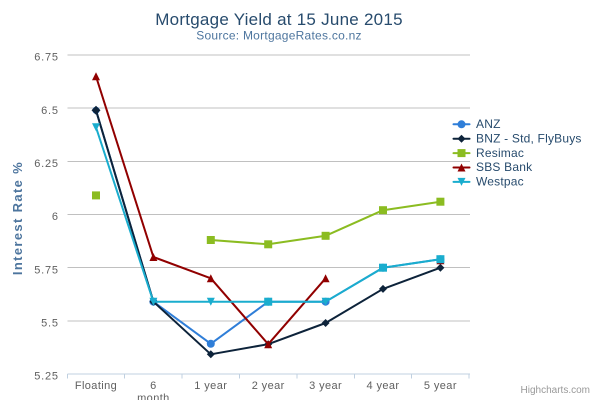  What do you see at coordinates (46, 164) in the screenshot?
I see `svg-text: 6.25` at bounding box center [46, 164].